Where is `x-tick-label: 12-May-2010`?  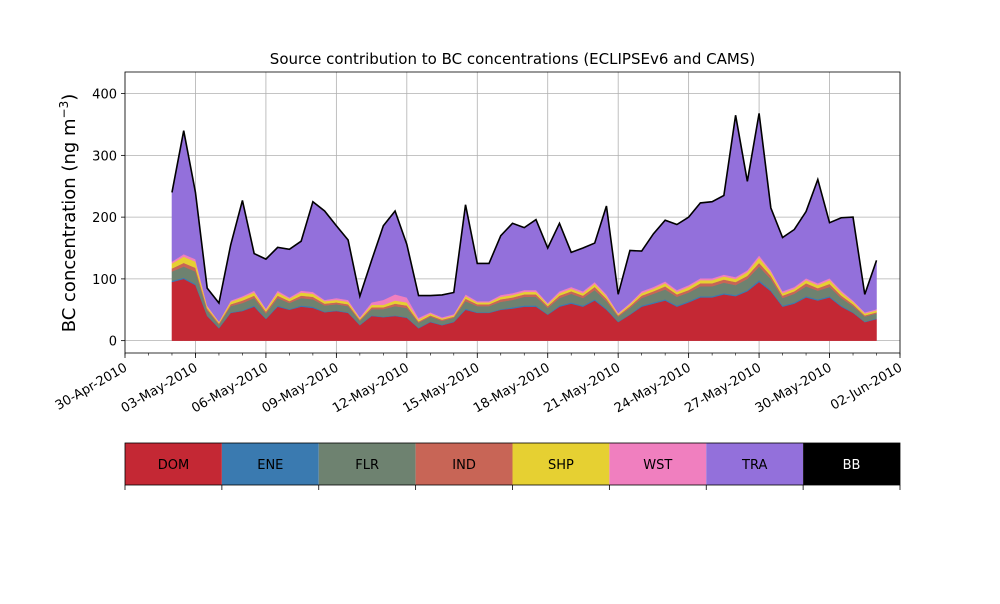
x-tick-label: 12-May-2010 is located at coordinates (371, 388).